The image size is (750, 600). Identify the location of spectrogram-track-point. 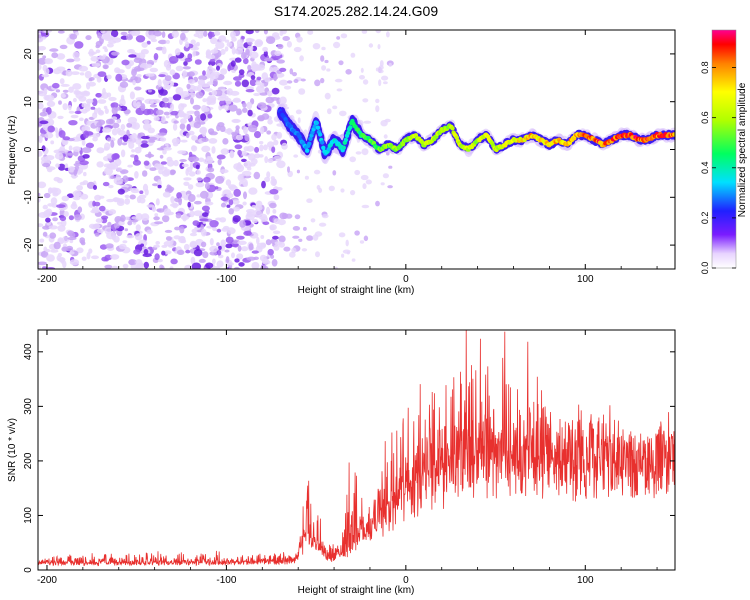
(318, 127).